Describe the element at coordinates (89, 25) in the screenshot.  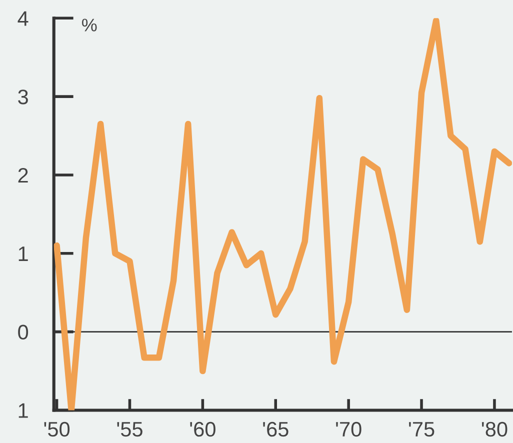
I see `y-axis-title: %` at that location.